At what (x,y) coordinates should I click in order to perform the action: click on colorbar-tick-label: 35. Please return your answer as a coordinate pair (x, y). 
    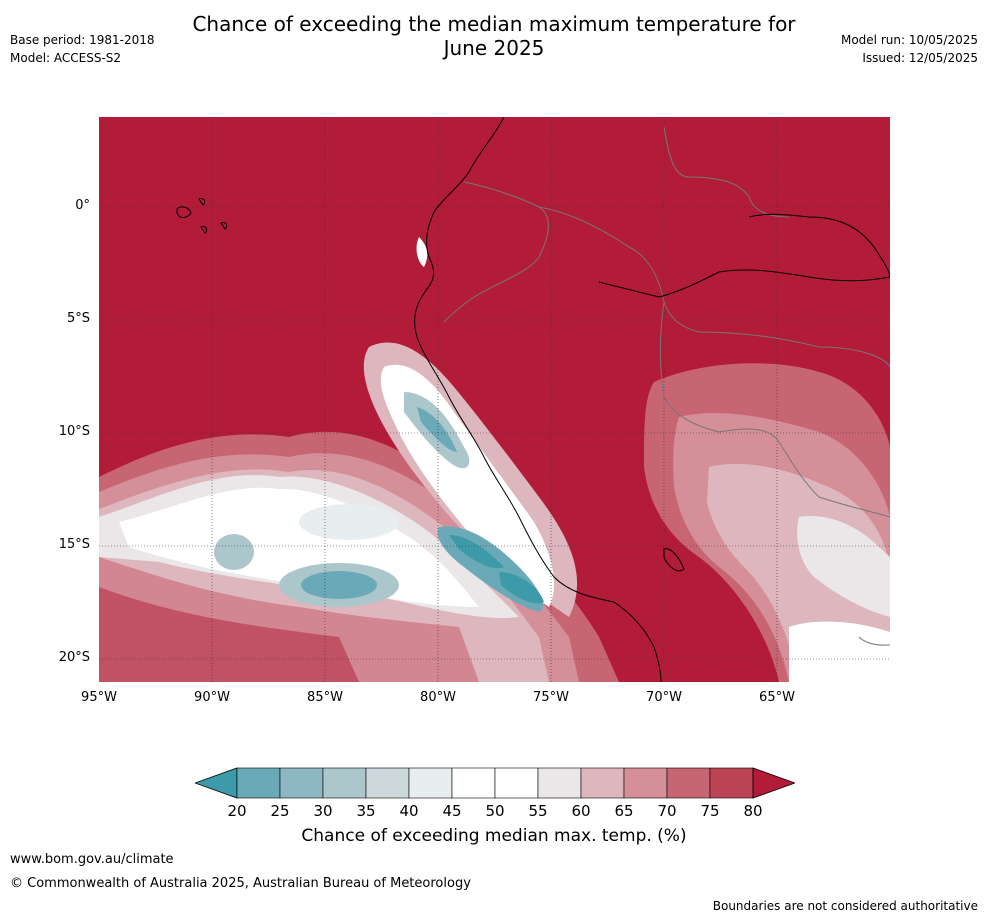
    Looking at the image, I should click on (366, 811).